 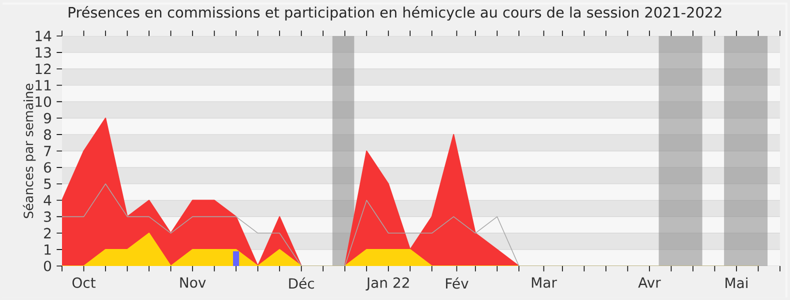 I want to click on chart-title: Présences en commissions et participation en hémicycle au cours de la session 2021-2022, so click(x=395, y=13).